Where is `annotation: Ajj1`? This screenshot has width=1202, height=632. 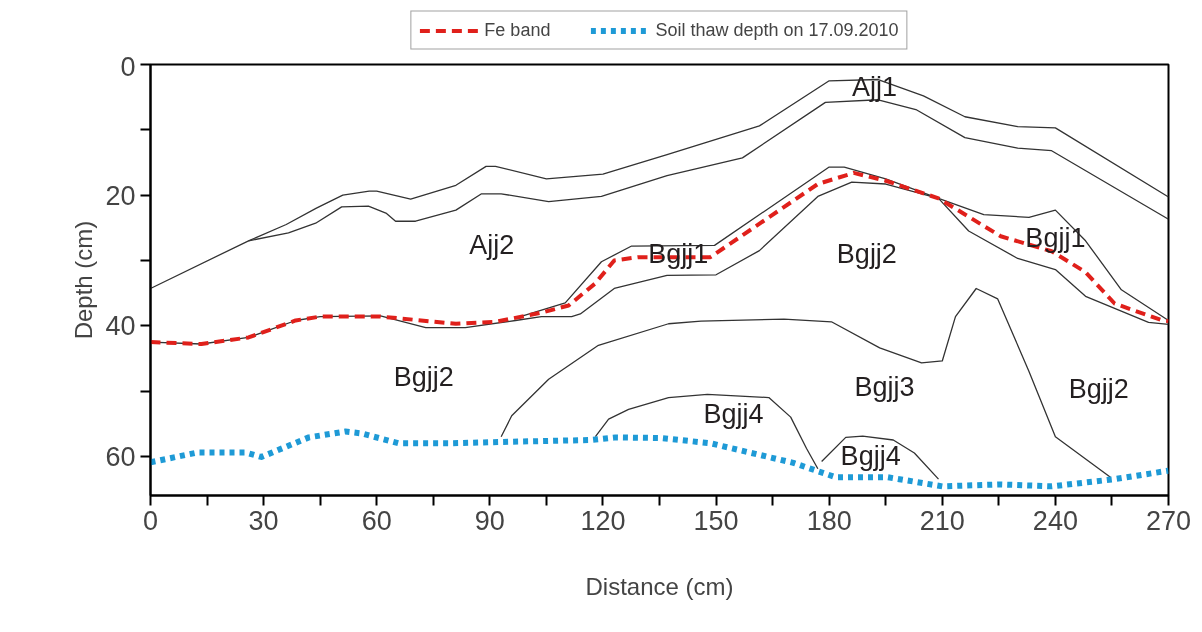
annotation: Ajj1 is located at coordinates (874, 87).